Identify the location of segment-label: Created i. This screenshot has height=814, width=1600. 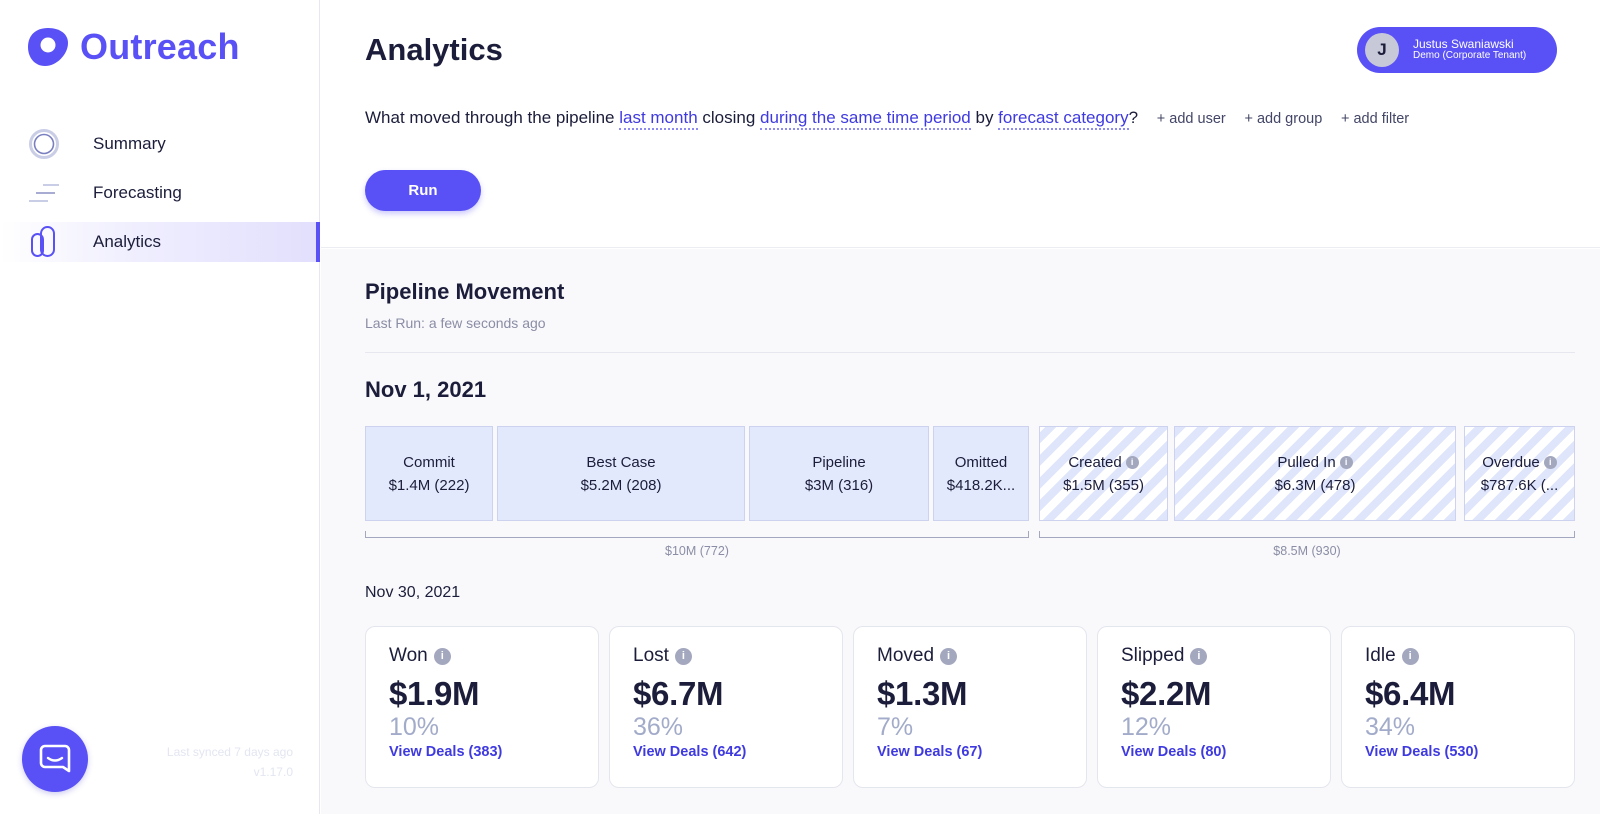
(1103, 462).